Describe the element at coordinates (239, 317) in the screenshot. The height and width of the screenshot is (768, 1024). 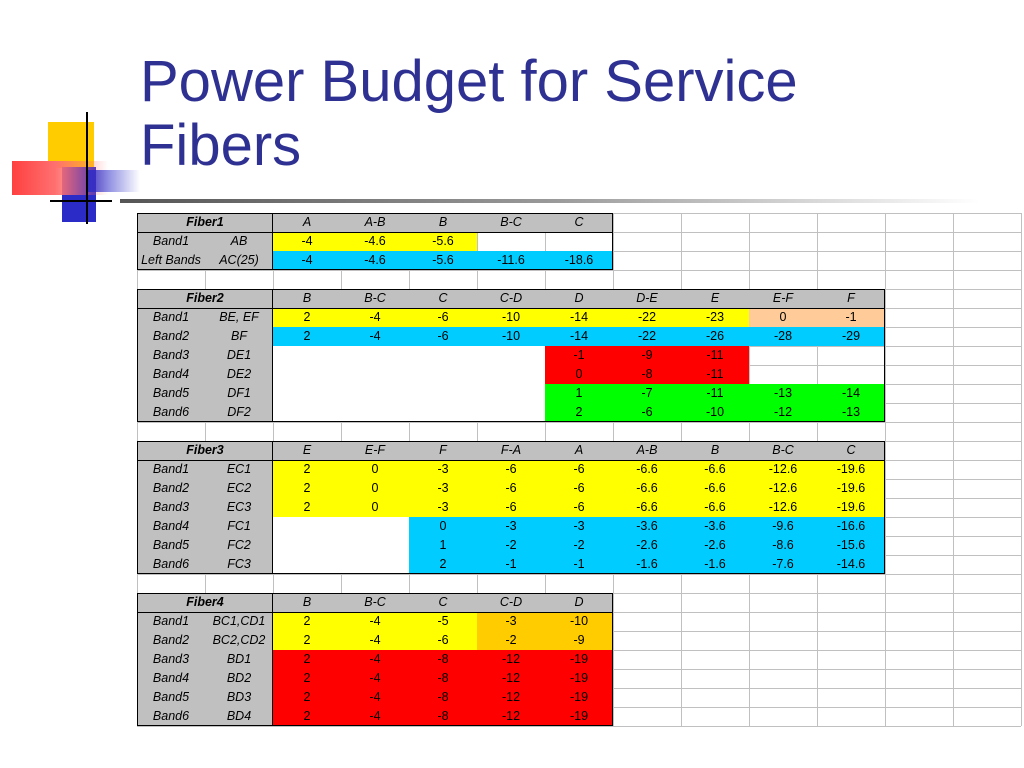
I see `band-fiber-label-cell: BE, EF` at that location.